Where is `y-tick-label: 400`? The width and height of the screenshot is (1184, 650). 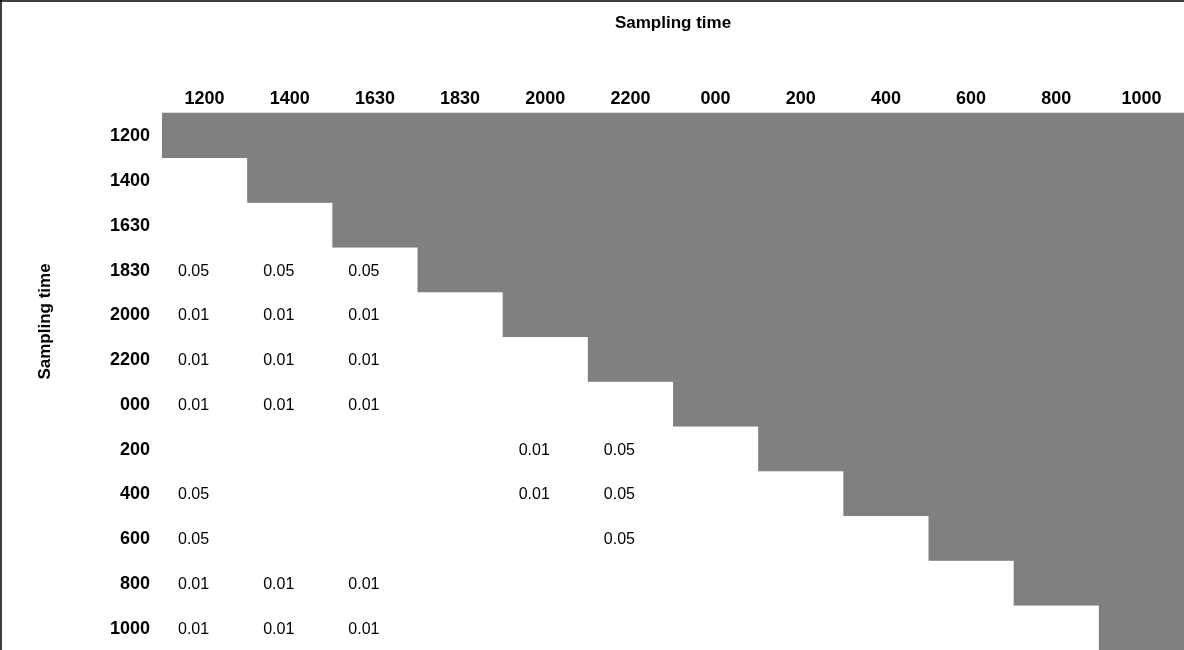 y-tick-label: 400 is located at coordinates (134, 493).